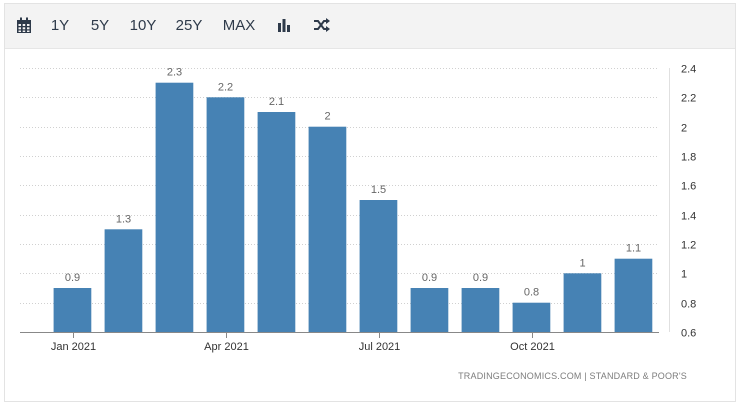 The width and height of the screenshot is (740, 406). What do you see at coordinates (100, 25) in the screenshot?
I see `range-5y-button: 5Y` at bounding box center [100, 25].